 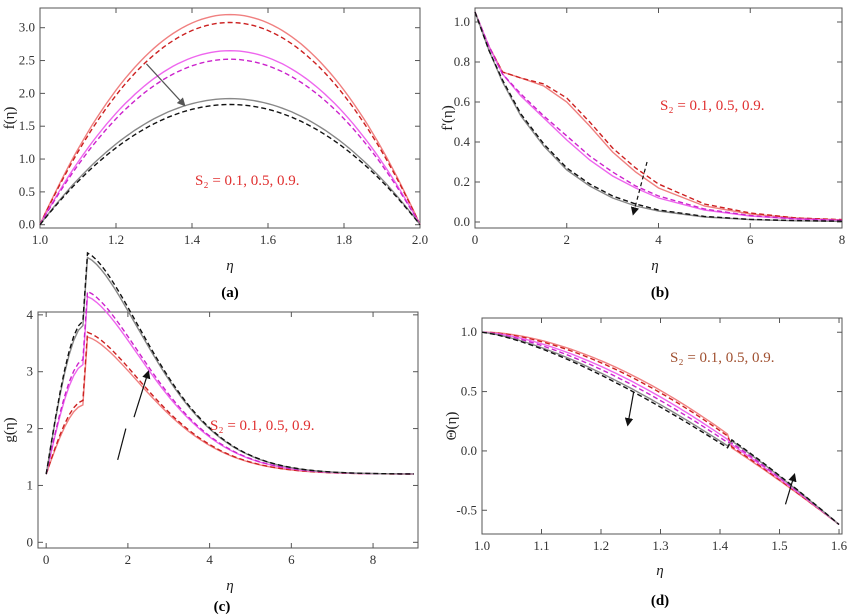 I want to click on x-tick-label: 1.5, so click(x=779, y=545).